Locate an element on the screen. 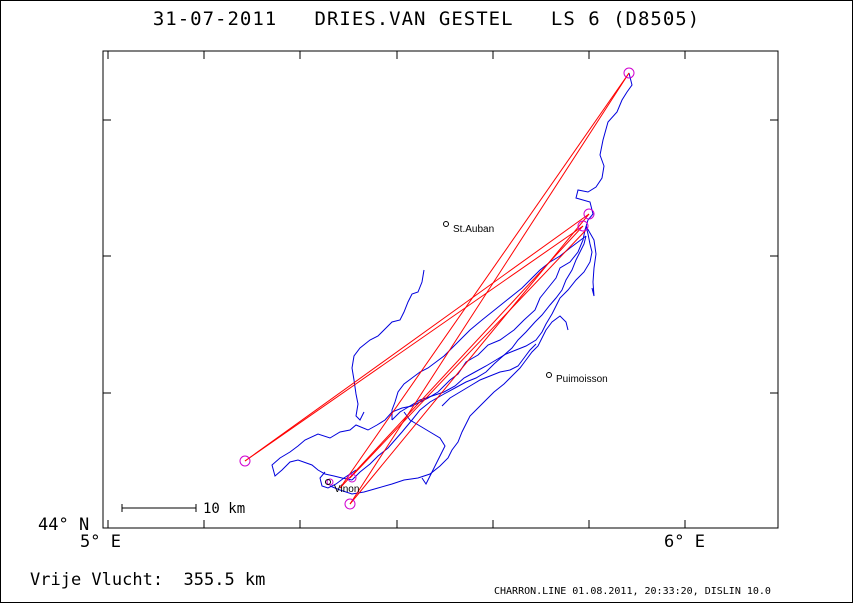 The height and width of the screenshot is (603, 853). chart-title: 31-07-2011 DRIES.VAN GESTEL LS 6 (D8505) is located at coordinates (426, 19).